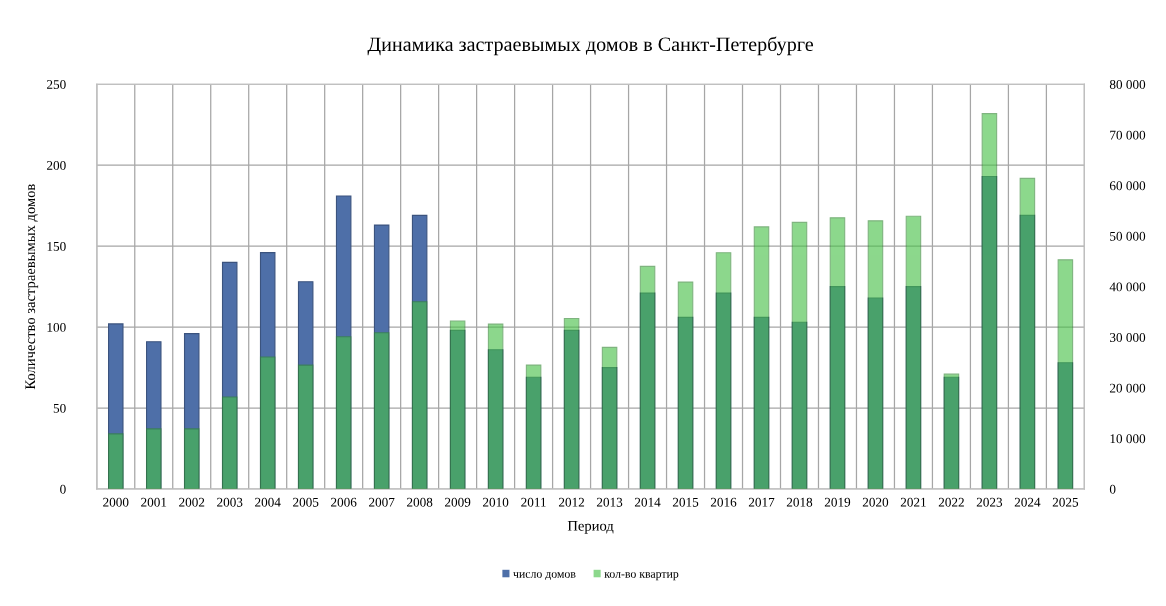 This screenshot has height=606, width=1166. I want to click on x-tick-label: 2012, so click(571, 502).